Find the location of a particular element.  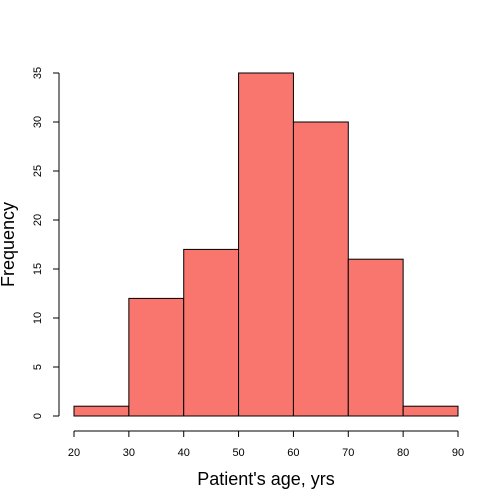

x-tick-label: 30 is located at coordinates (129, 453).